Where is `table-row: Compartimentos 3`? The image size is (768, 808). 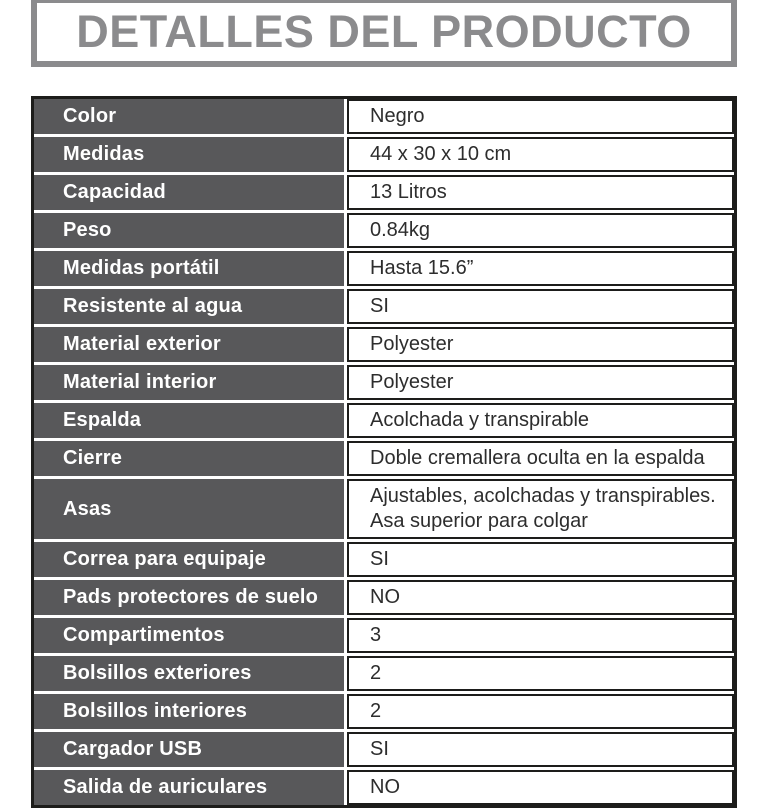
table-row: Compartimentos 3 is located at coordinates (384, 635).